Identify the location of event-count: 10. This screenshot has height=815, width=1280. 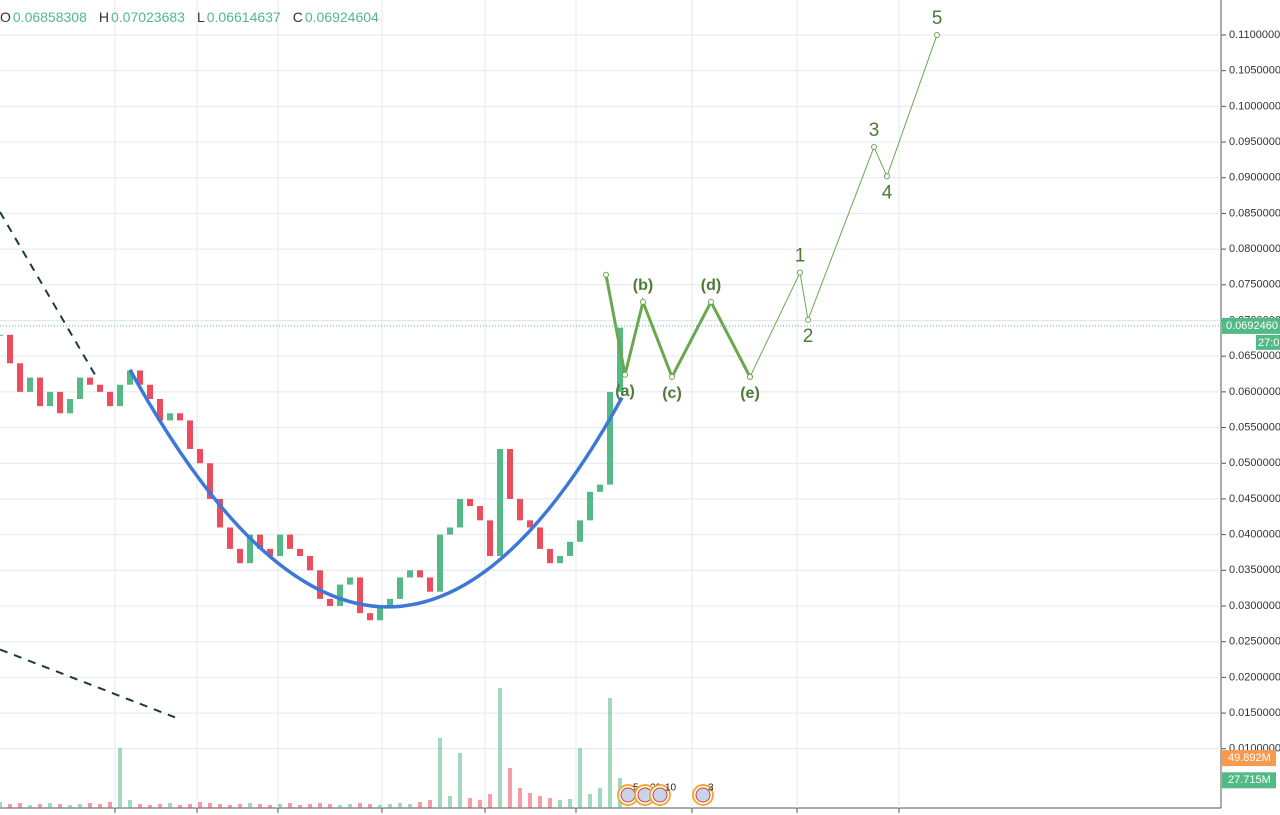
(671, 788).